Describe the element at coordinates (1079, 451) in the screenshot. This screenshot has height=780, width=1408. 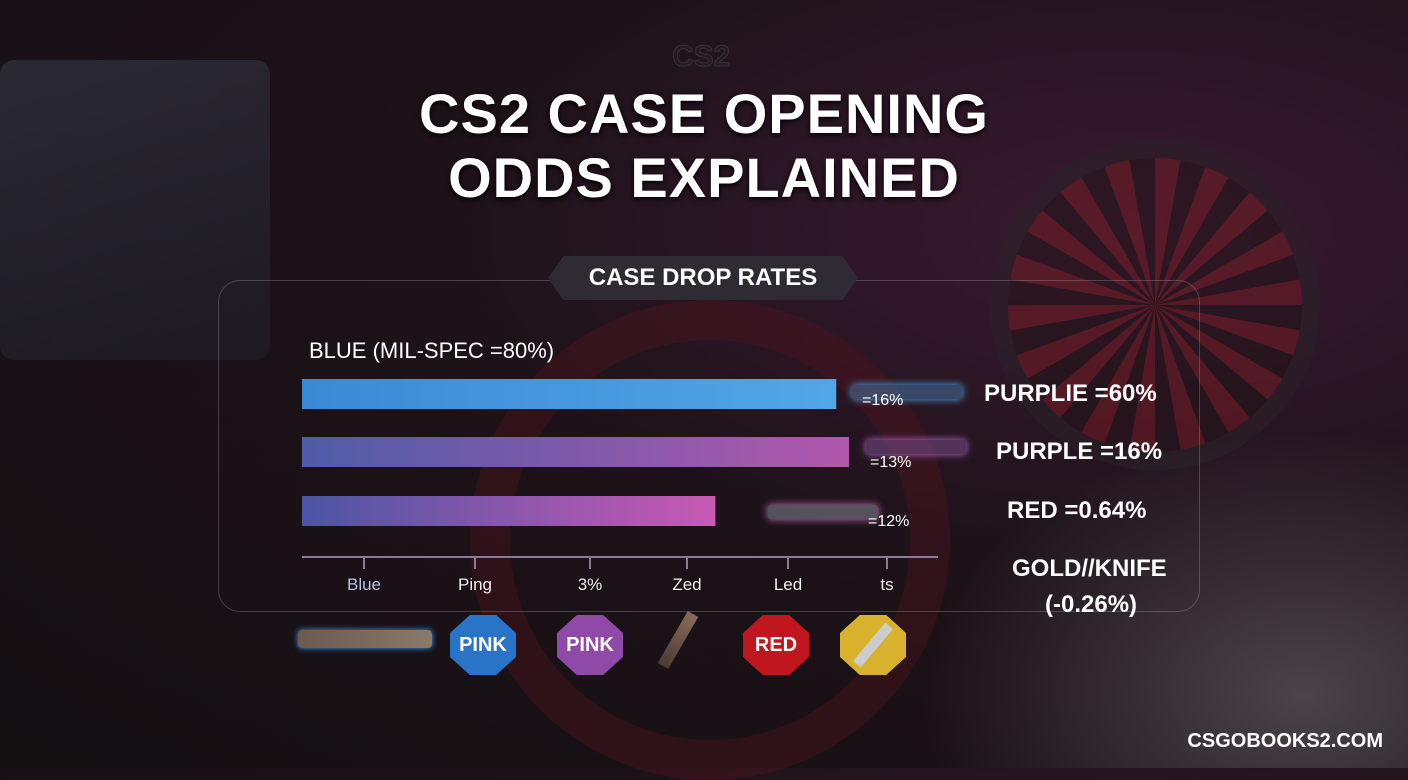
I see `legend-label: PURPLE =16%` at that location.